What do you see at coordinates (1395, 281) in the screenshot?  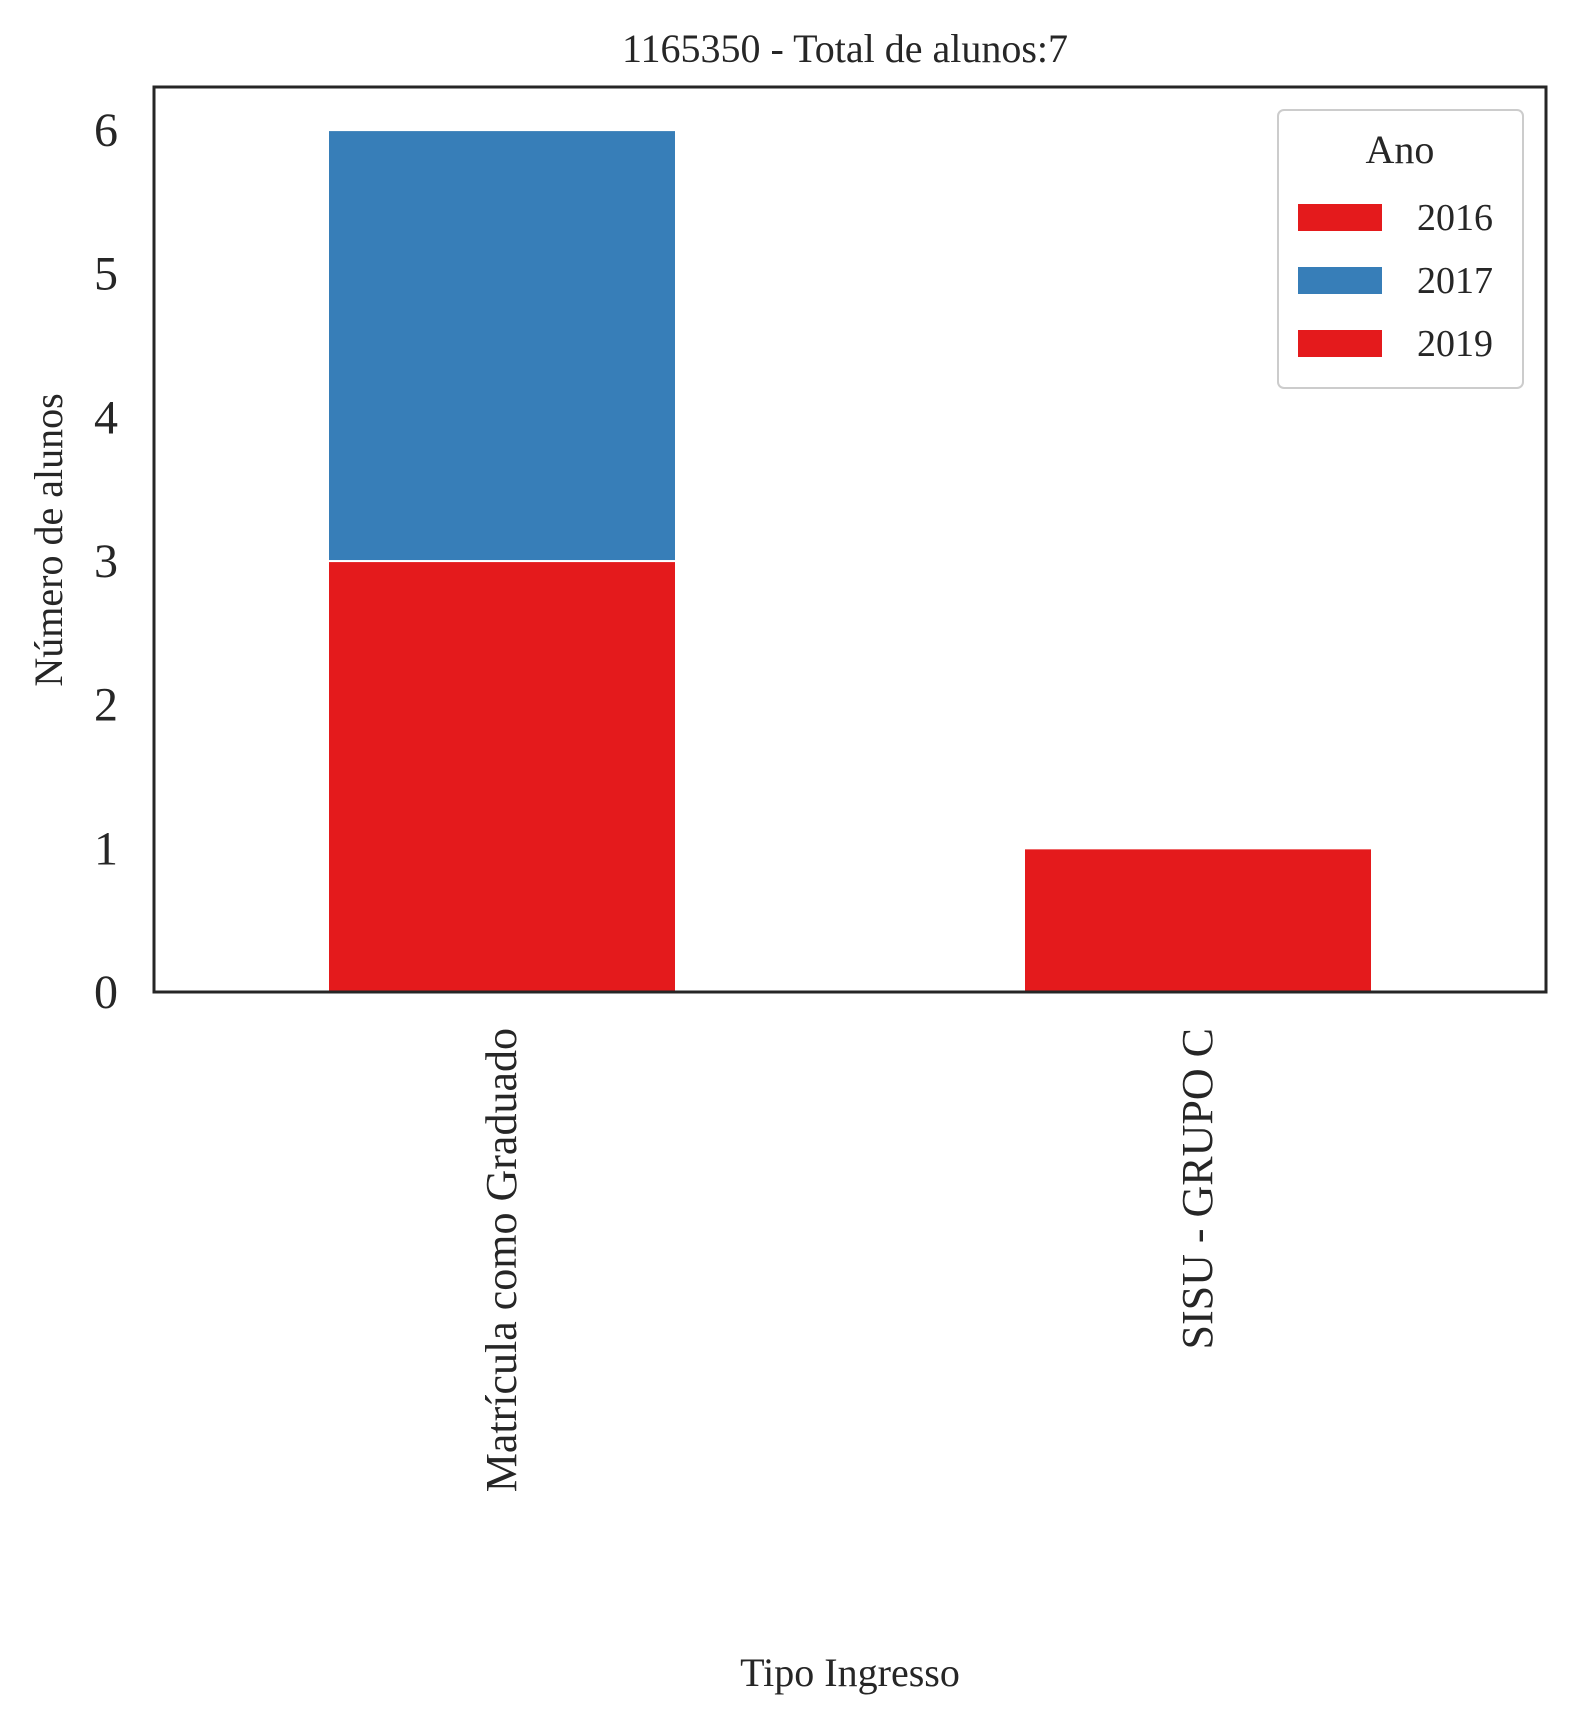 I see `legend-items: 2016 2017 2019` at bounding box center [1395, 281].